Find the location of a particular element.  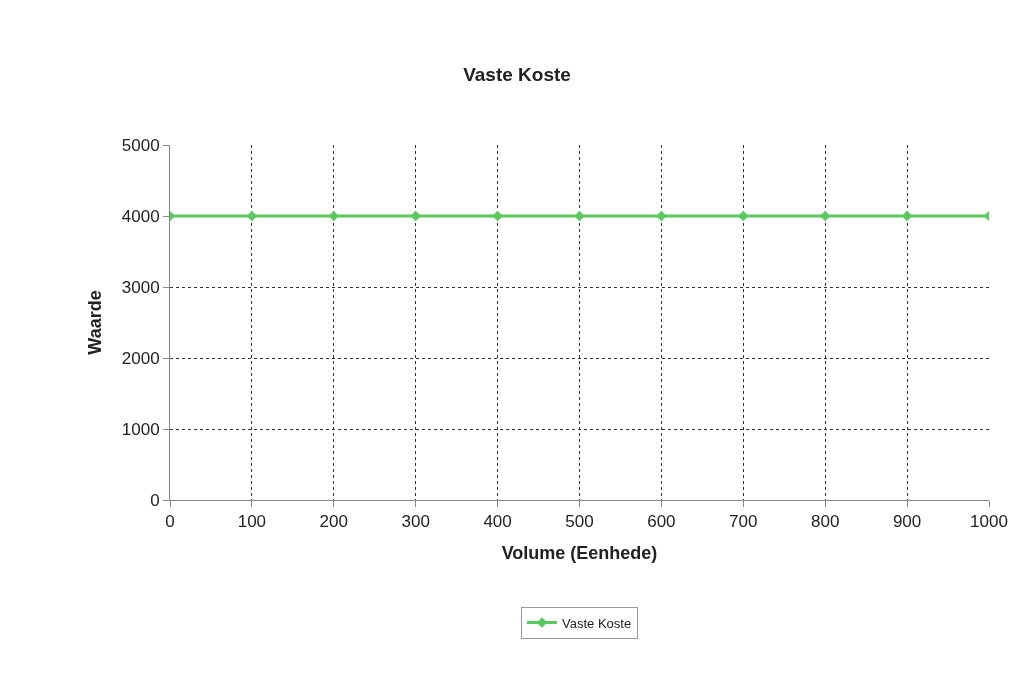

x-tick-label: 600 is located at coordinates (661, 522).